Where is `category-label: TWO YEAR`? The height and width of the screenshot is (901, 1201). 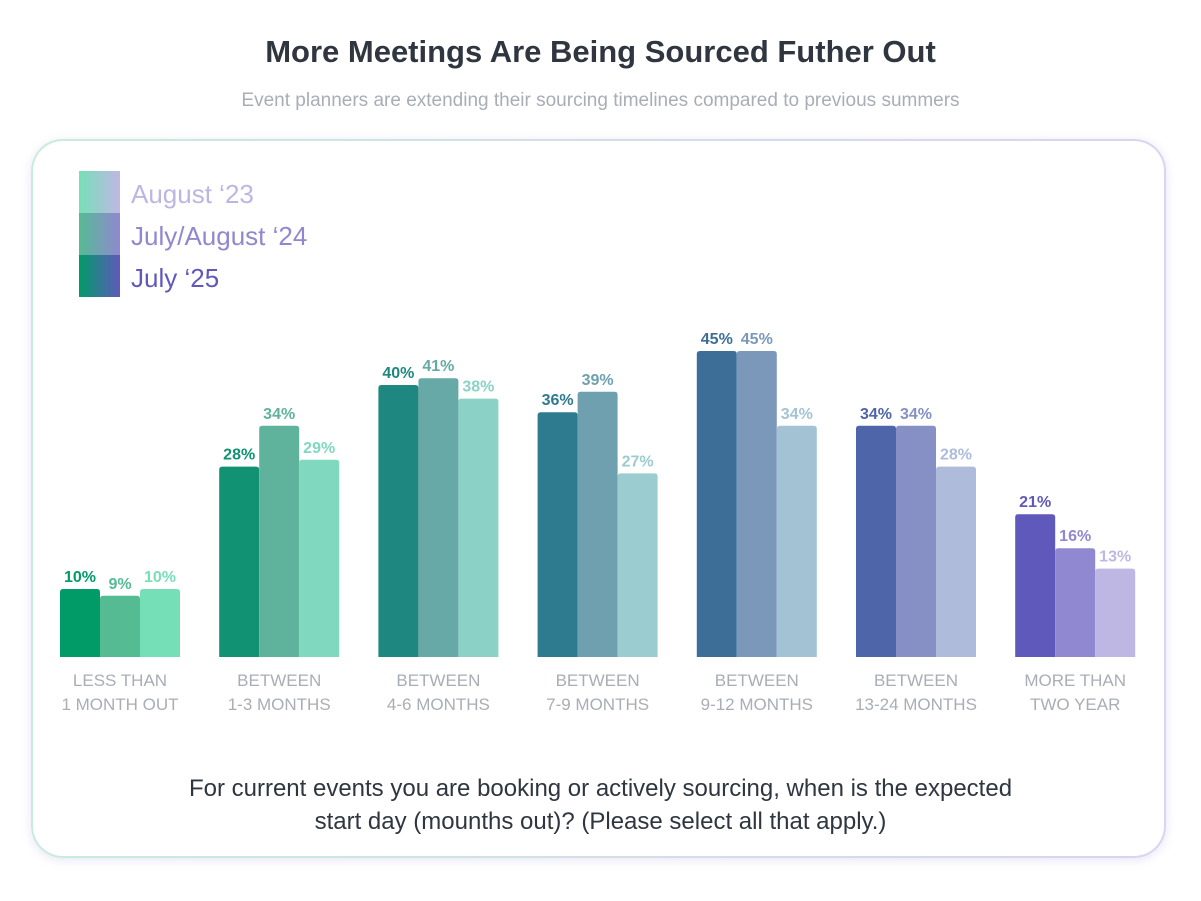
category-label: TWO YEAR is located at coordinates (1075, 704).